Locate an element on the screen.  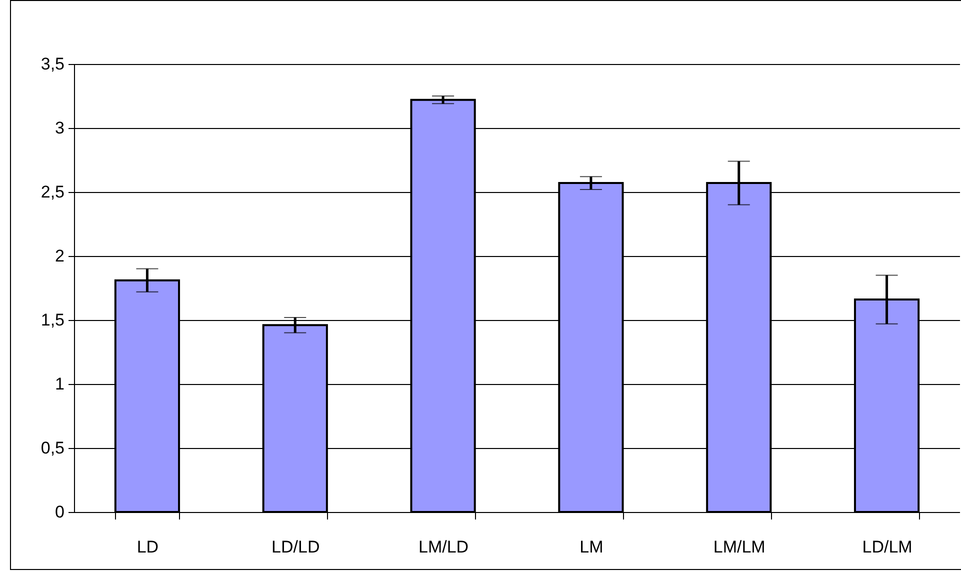
x-tick-label: LD is located at coordinates (147, 547).